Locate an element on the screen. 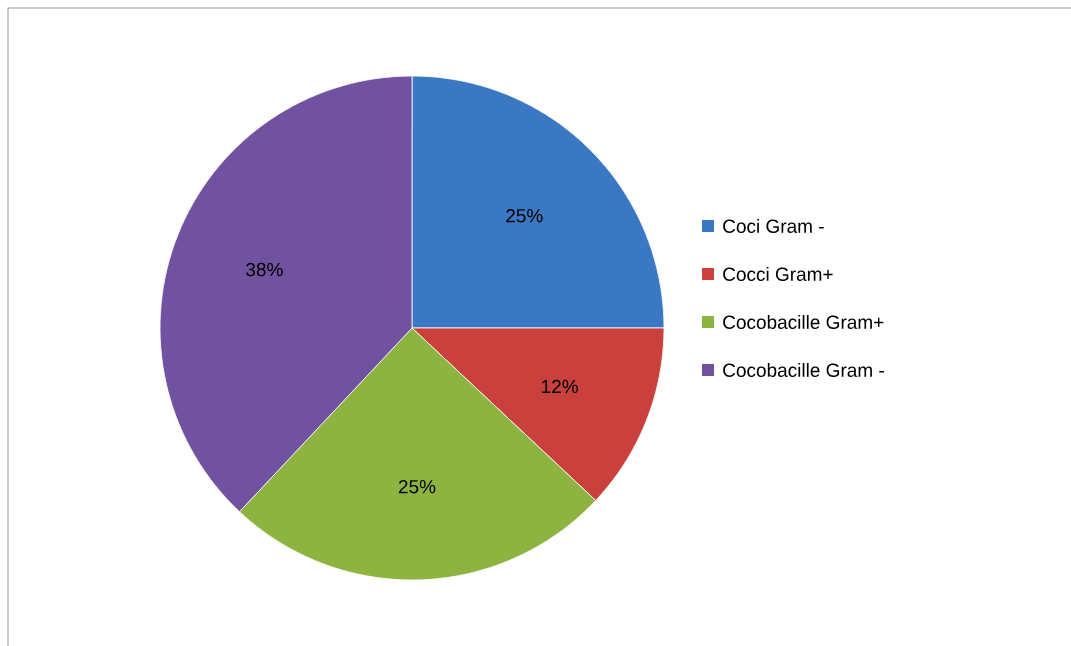 Image resolution: width=1071 pixels, height=646 pixels. legend-label: Cocci Gram+ is located at coordinates (778, 274).